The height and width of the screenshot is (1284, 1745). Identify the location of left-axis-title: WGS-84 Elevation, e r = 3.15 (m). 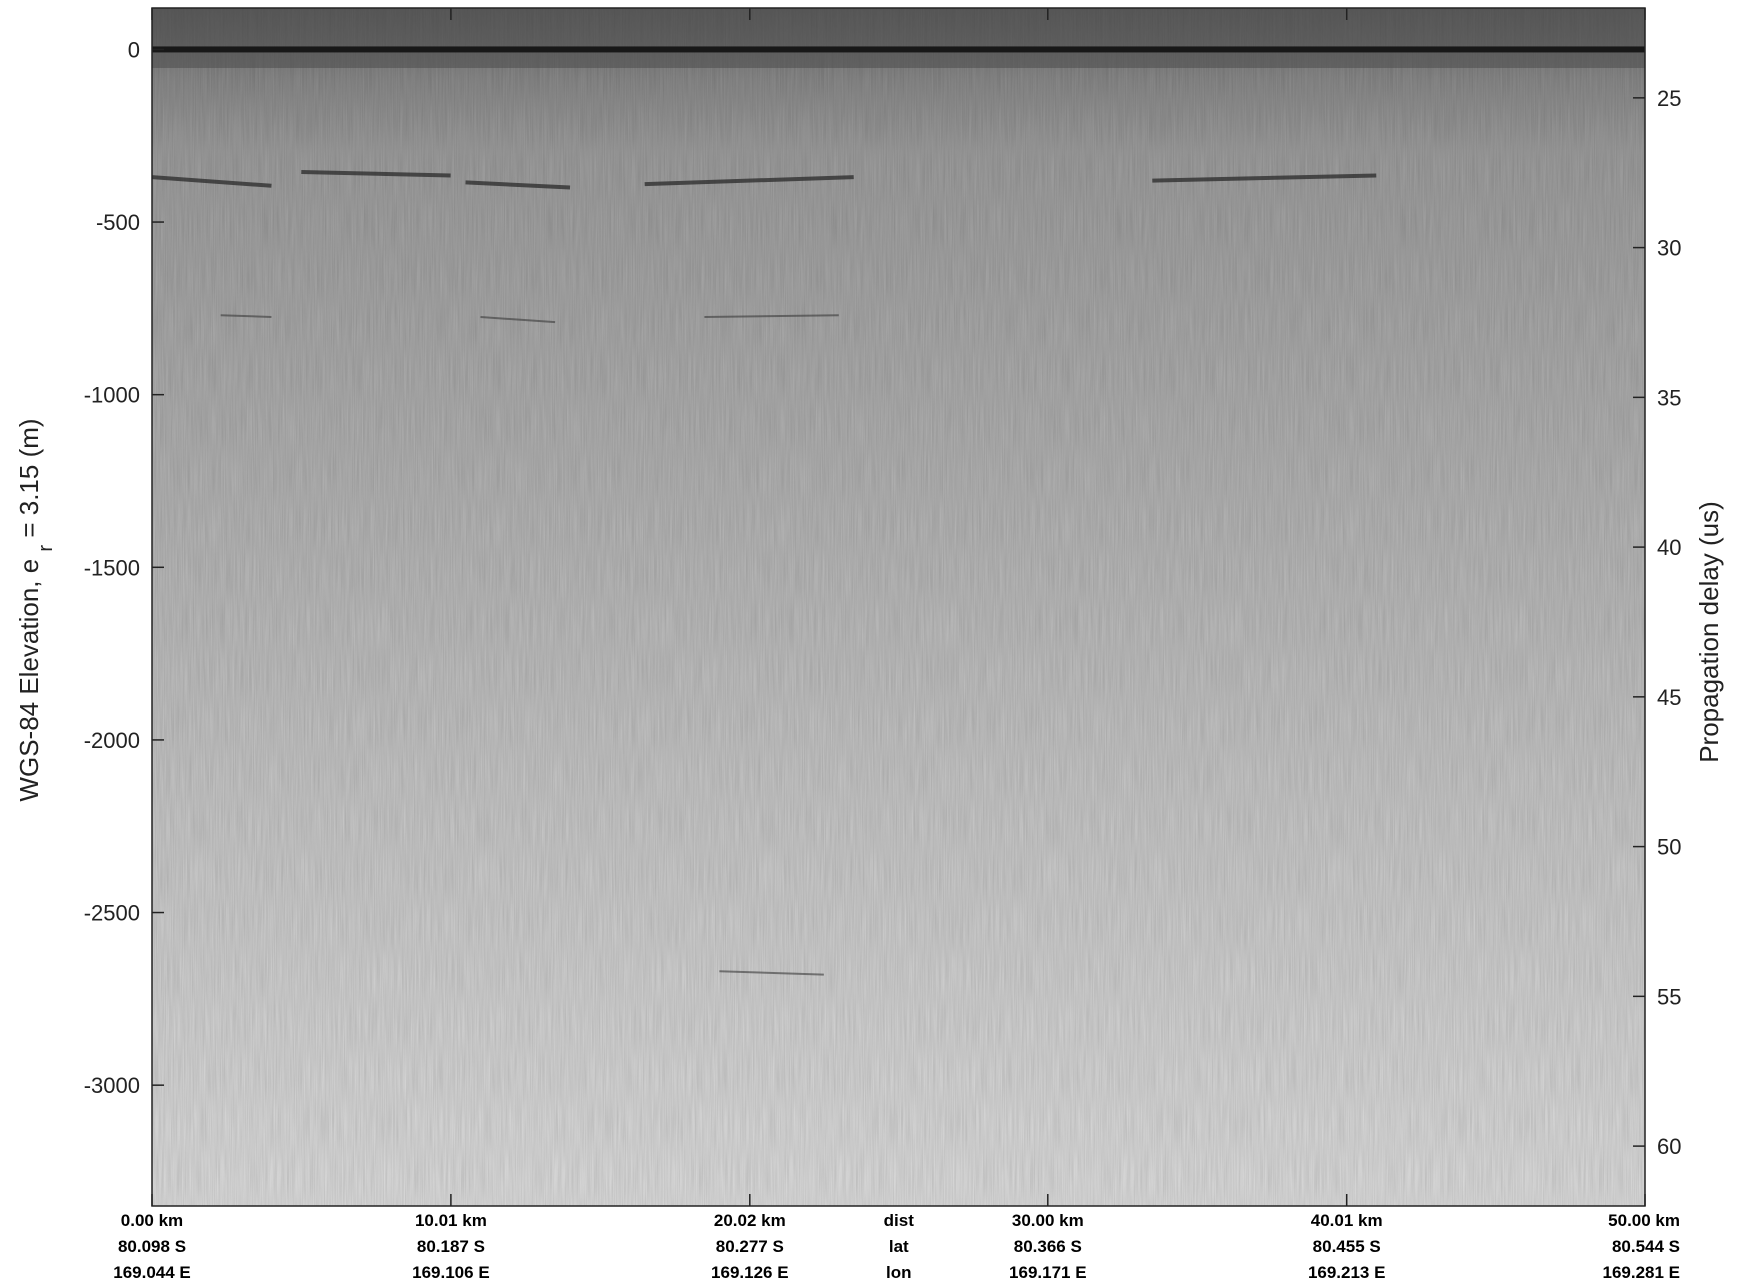
(36, 609).